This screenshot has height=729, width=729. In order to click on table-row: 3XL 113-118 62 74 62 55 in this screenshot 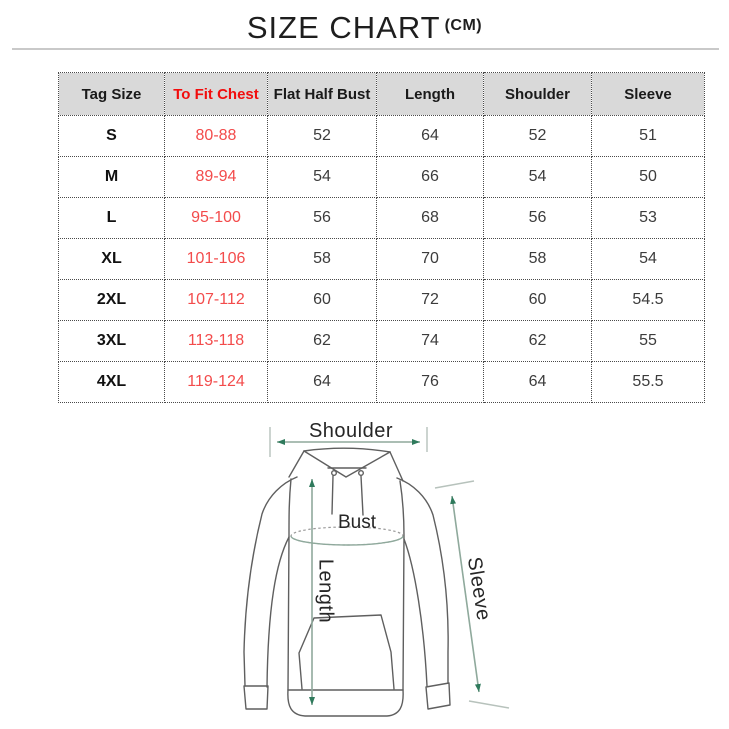, I will do `click(381, 341)`.